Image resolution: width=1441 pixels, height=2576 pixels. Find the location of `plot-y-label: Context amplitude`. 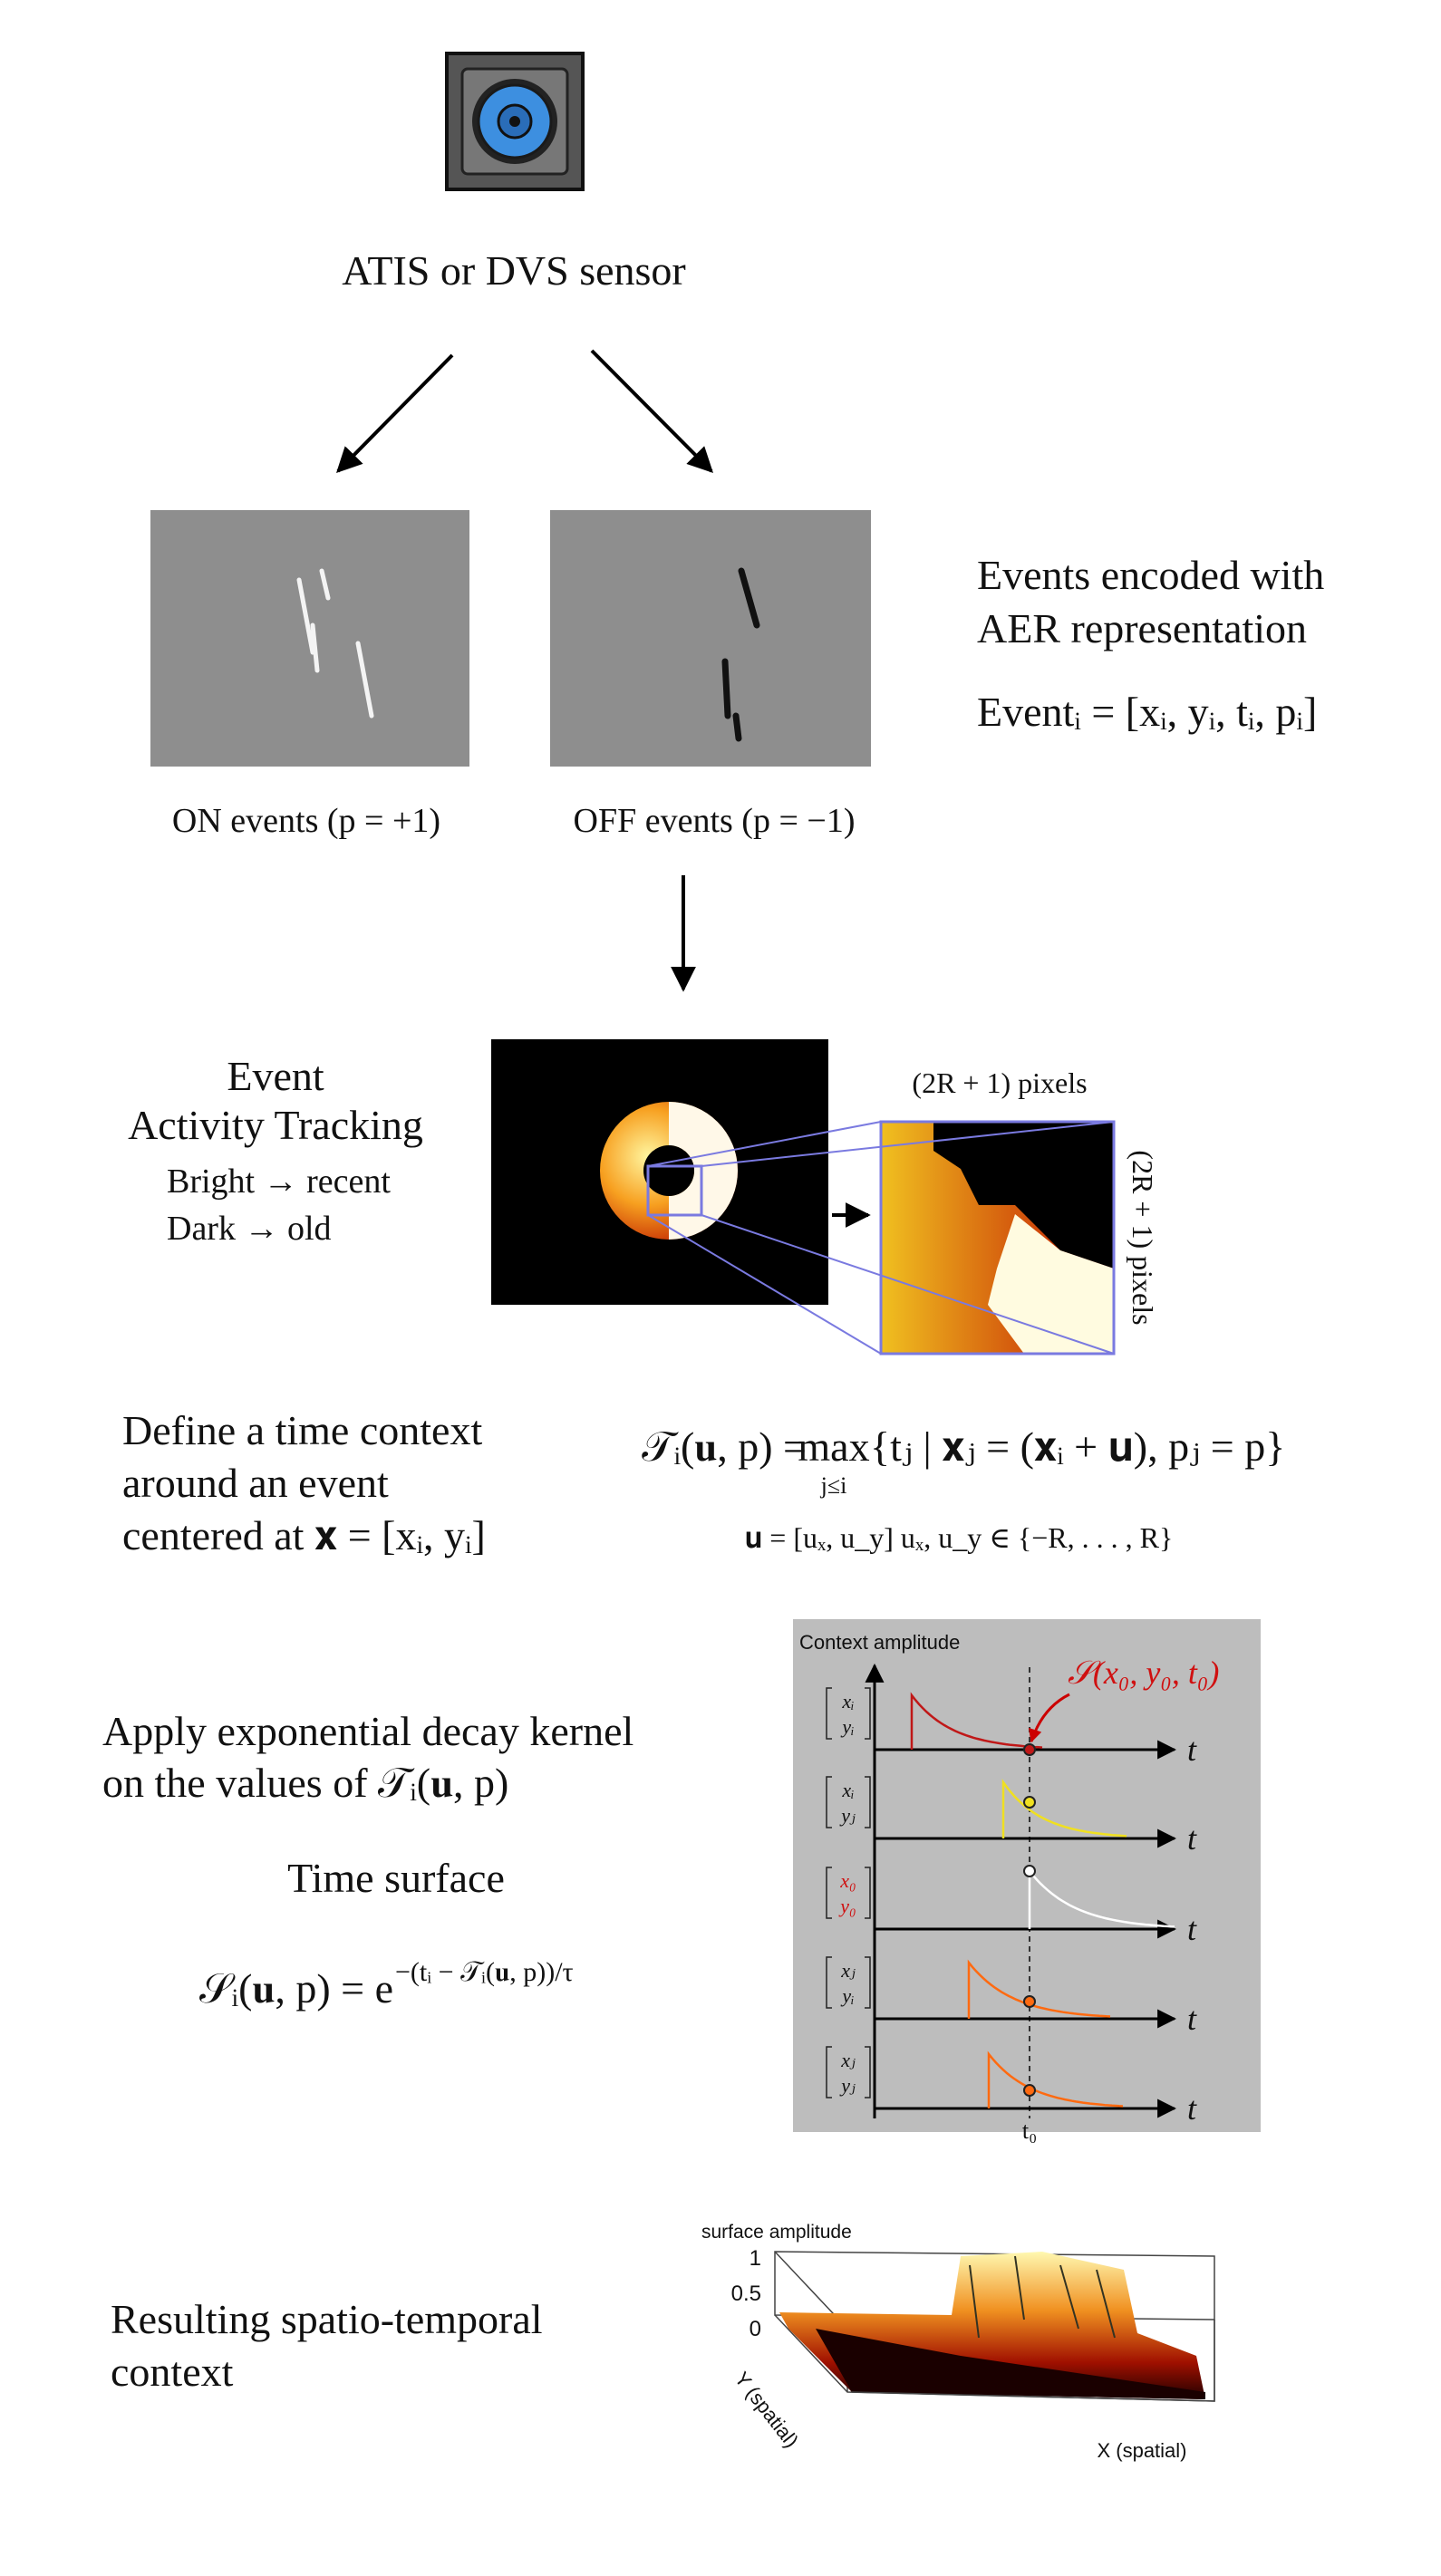

plot-y-label: Context amplitude is located at coordinates (879, 1642).